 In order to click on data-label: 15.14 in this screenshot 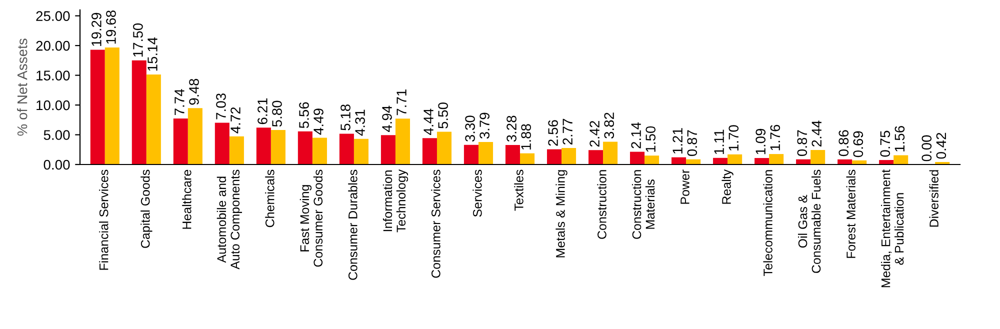, I will do `click(153, 54)`.